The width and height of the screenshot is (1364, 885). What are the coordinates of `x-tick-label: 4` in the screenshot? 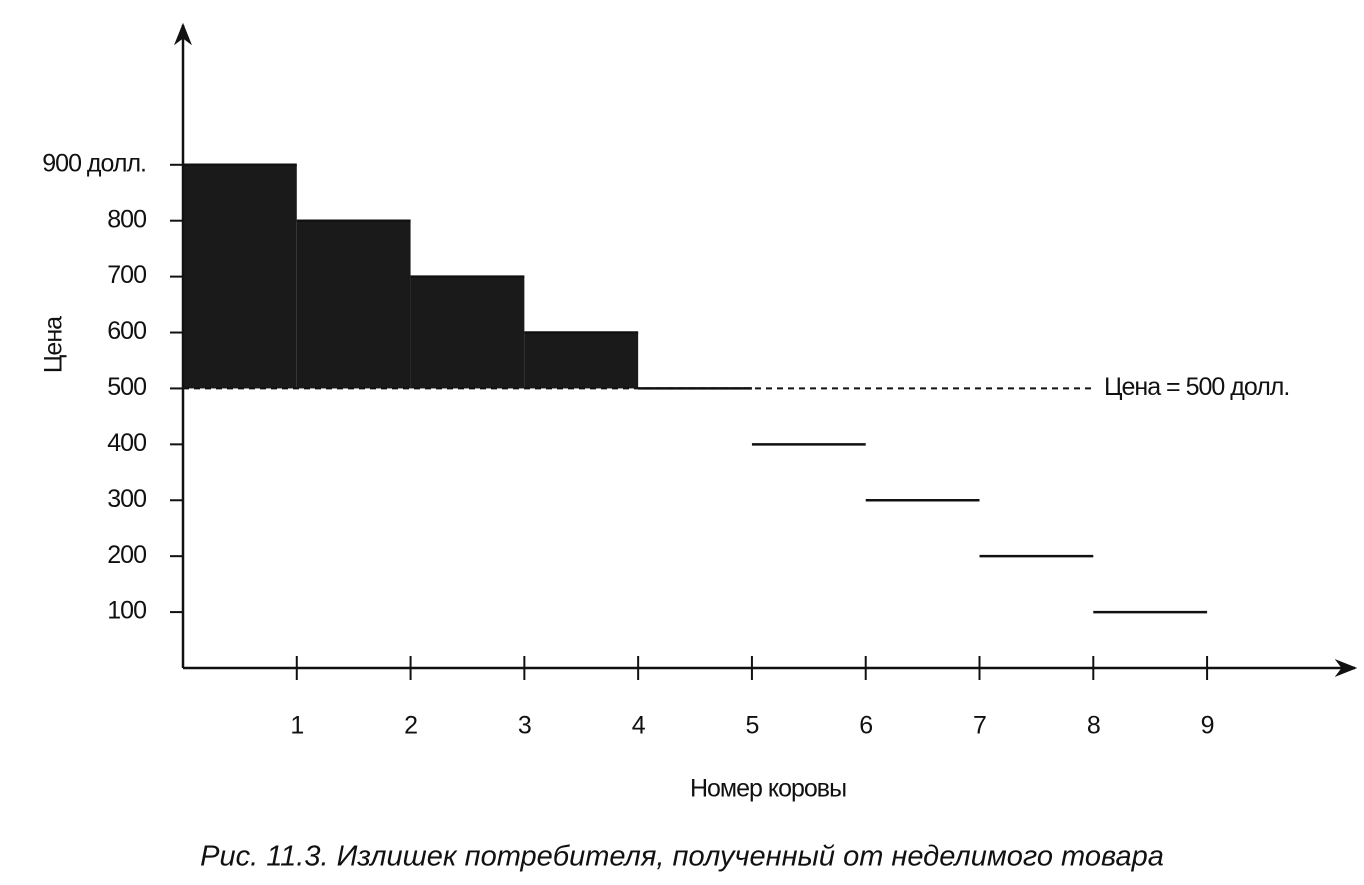 It's located at (639, 726).